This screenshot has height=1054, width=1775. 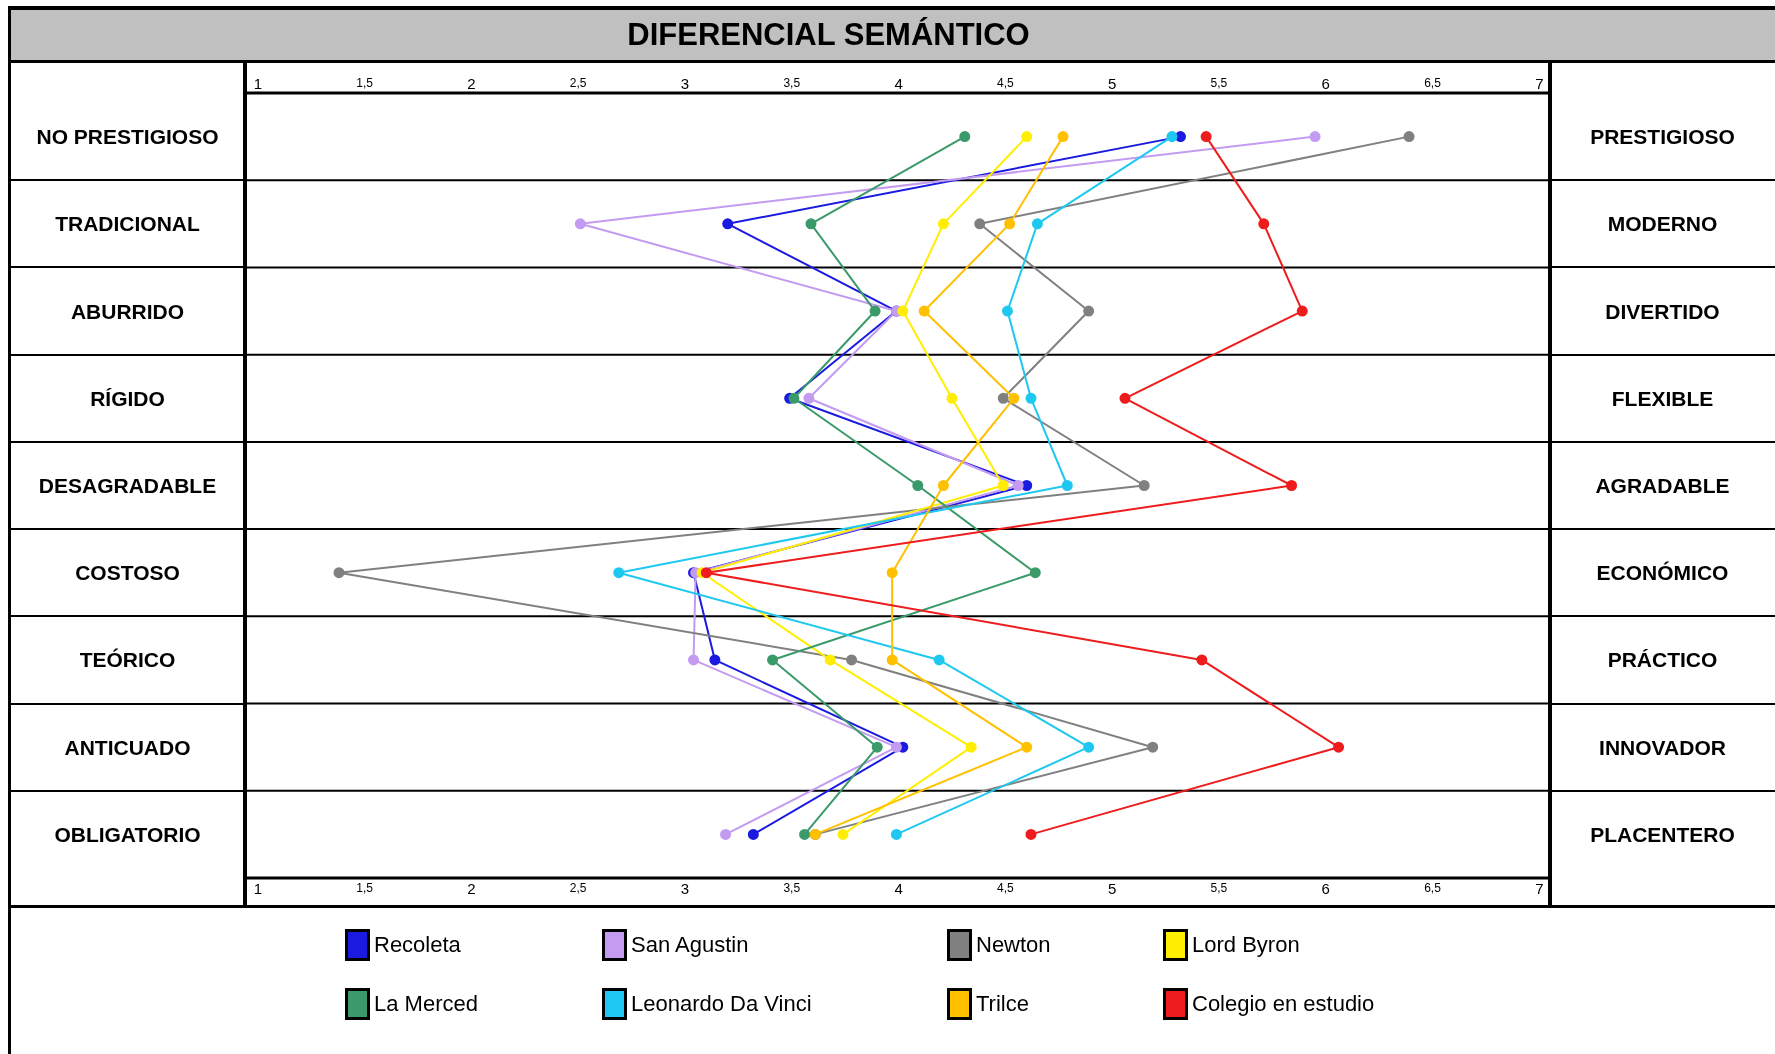 What do you see at coordinates (471, 888) in the screenshot?
I see `x-tick-label: 2` at bounding box center [471, 888].